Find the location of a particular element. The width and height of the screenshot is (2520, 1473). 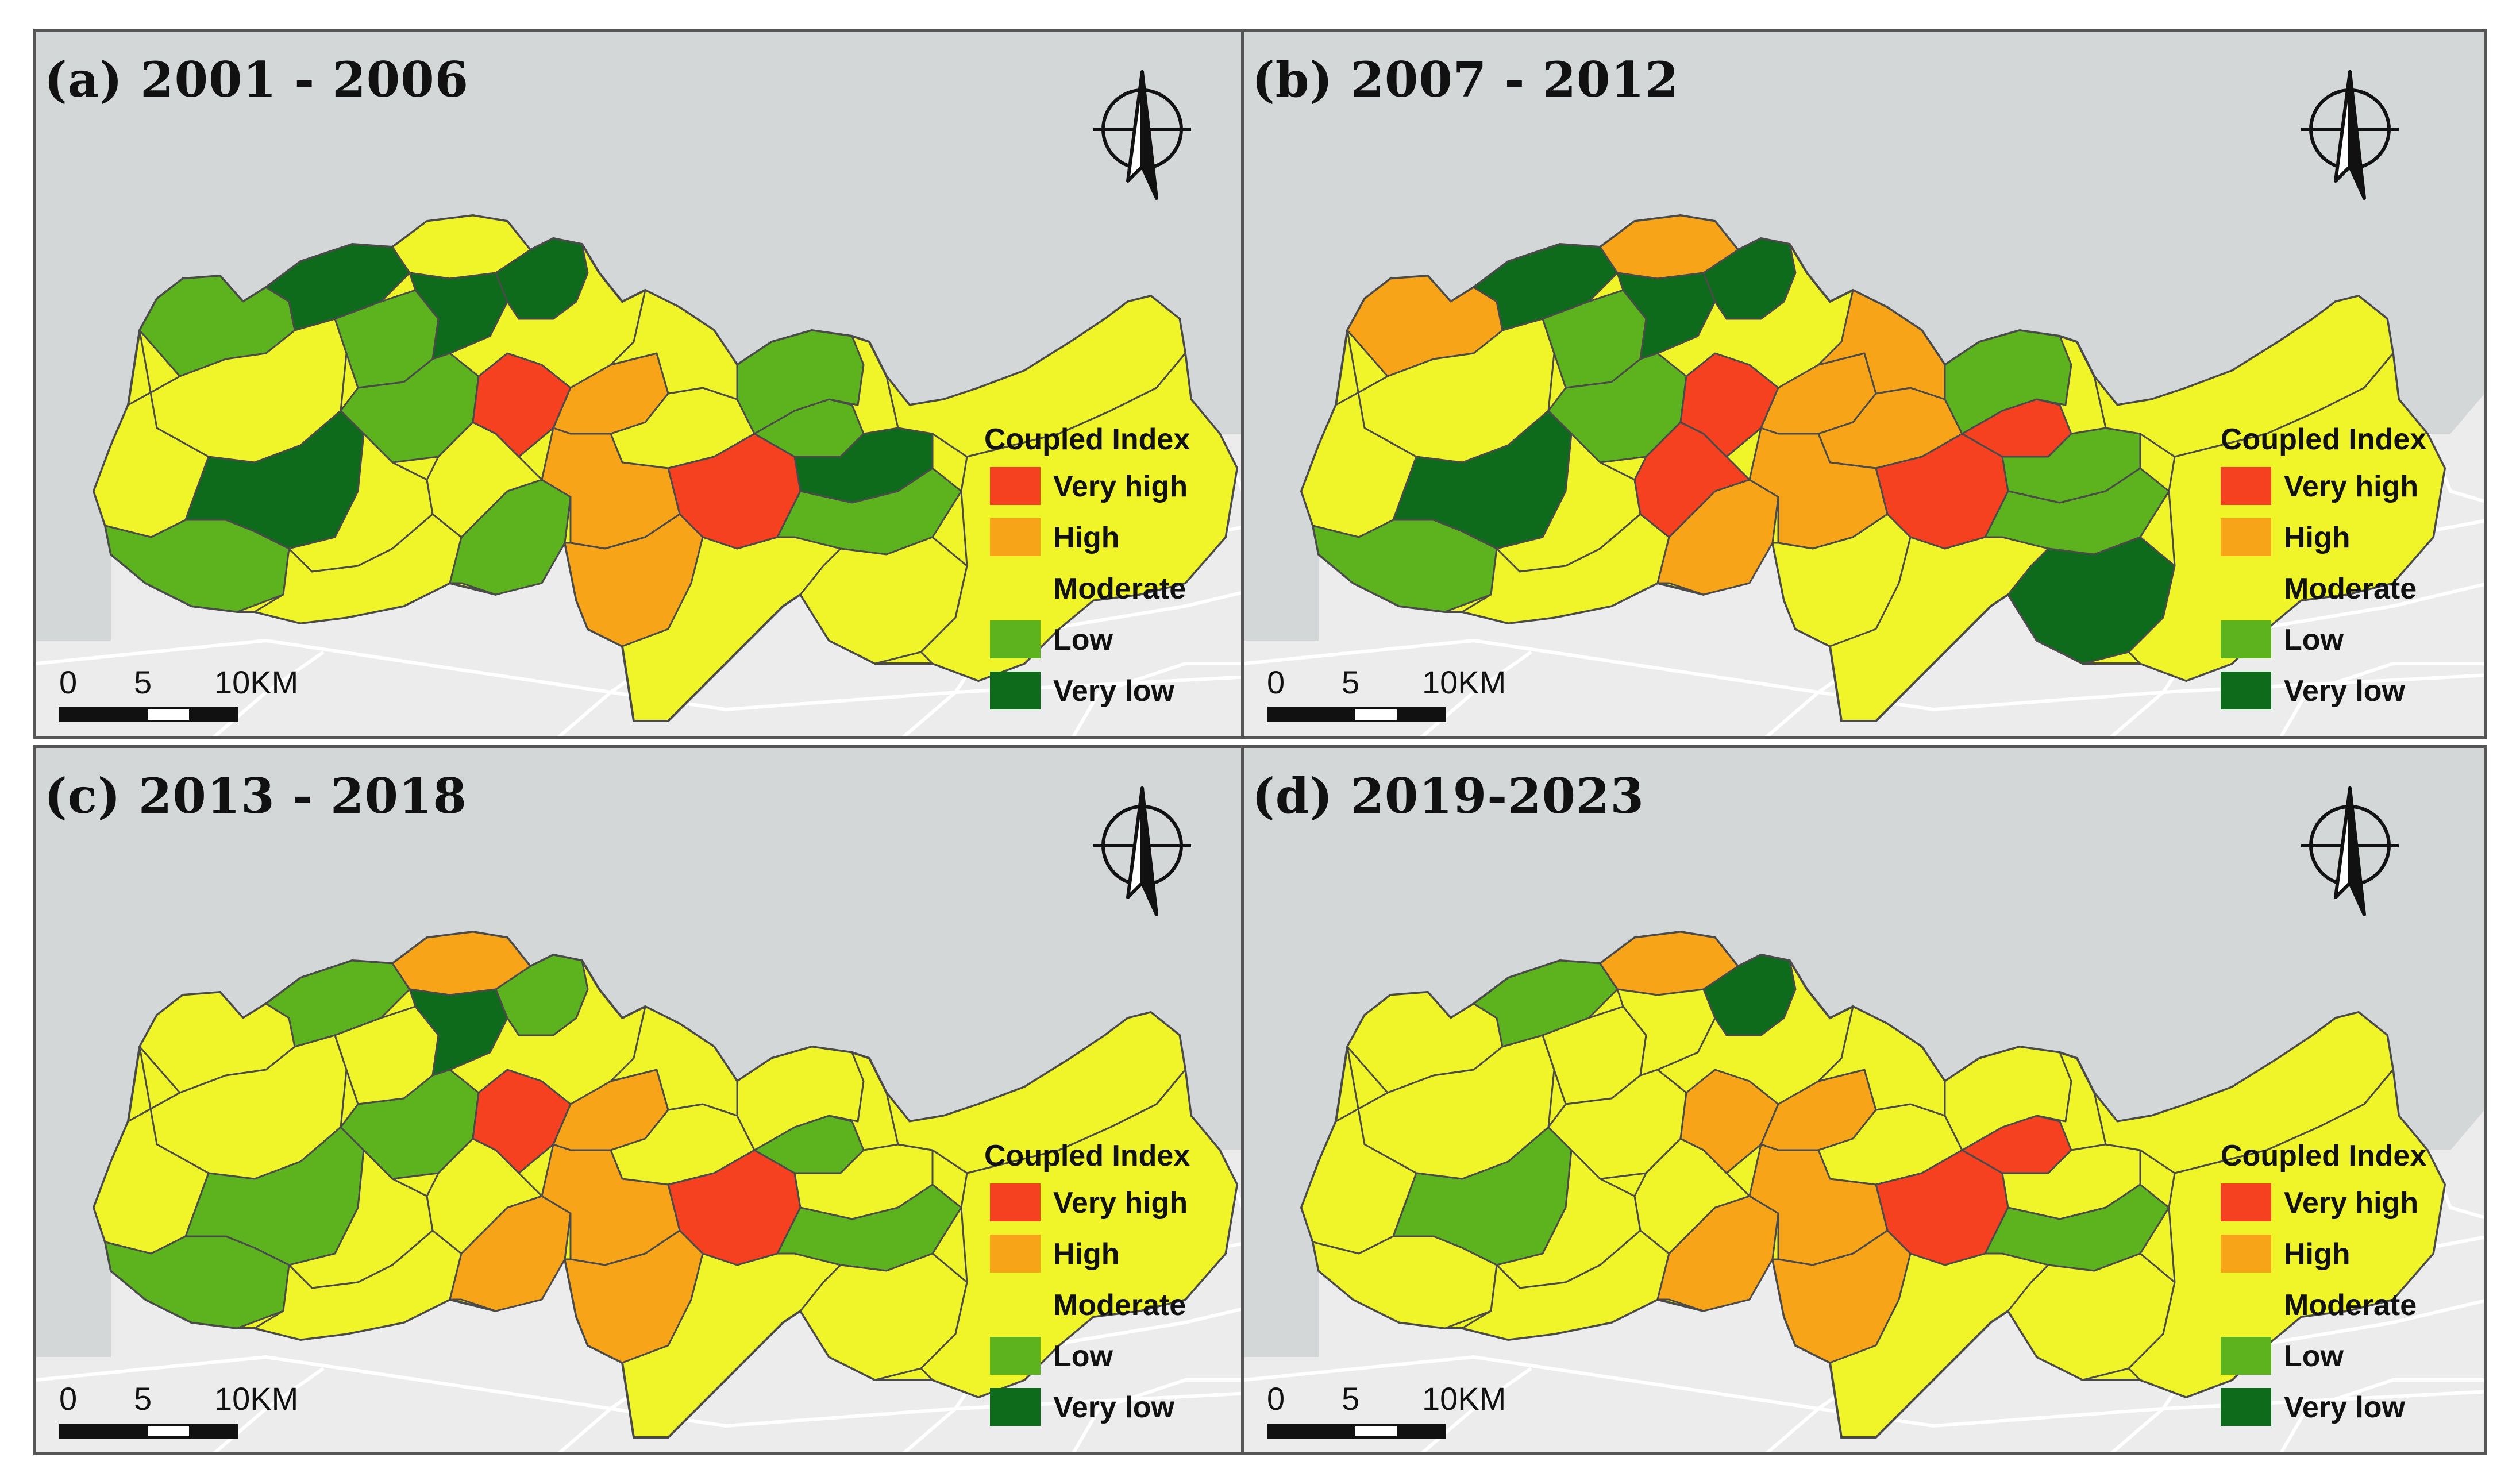

panel-title: (c) 2013 - 2018 is located at coordinates (256, 796).